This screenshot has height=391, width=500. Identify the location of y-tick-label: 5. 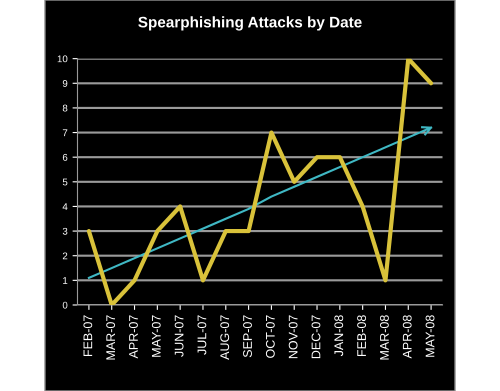
(65, 182).